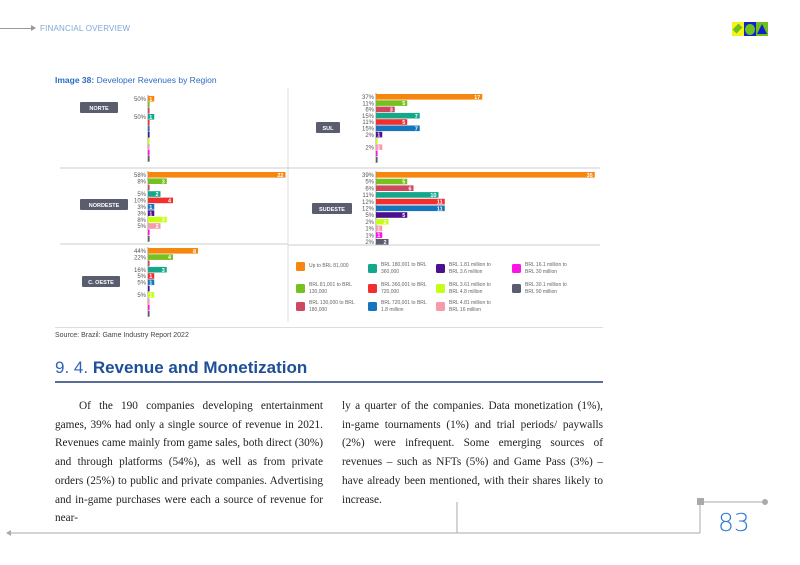  What do you see at coordinates (368, 98) in the screenshot?
I see `percent-label: 37%` at bounding box center [368, 98].